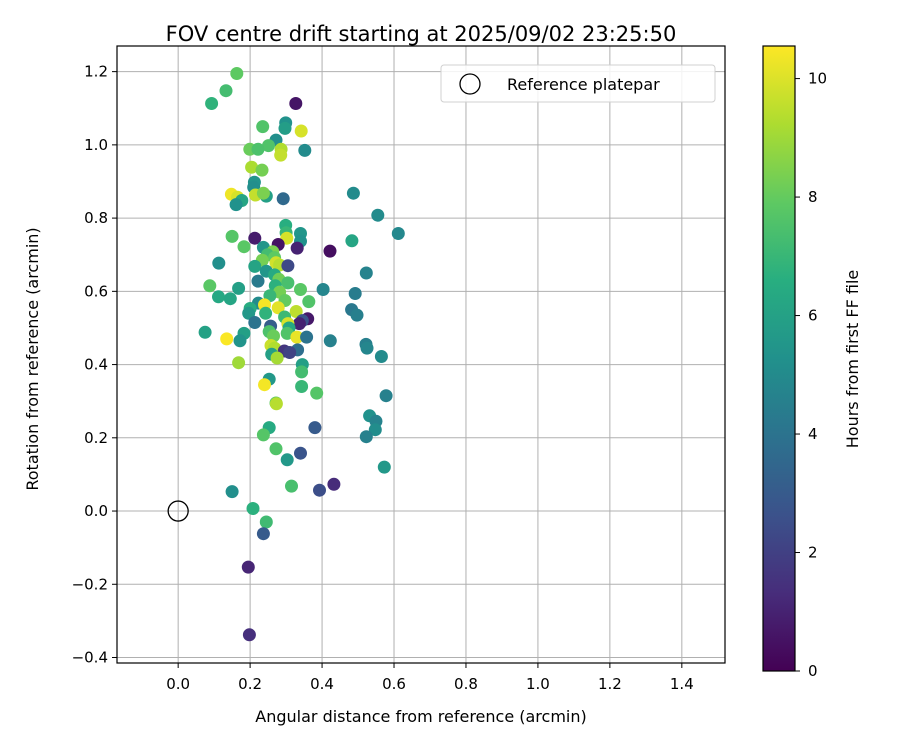  I want to click on x-tick-label: 0.2, so click(250, 684).